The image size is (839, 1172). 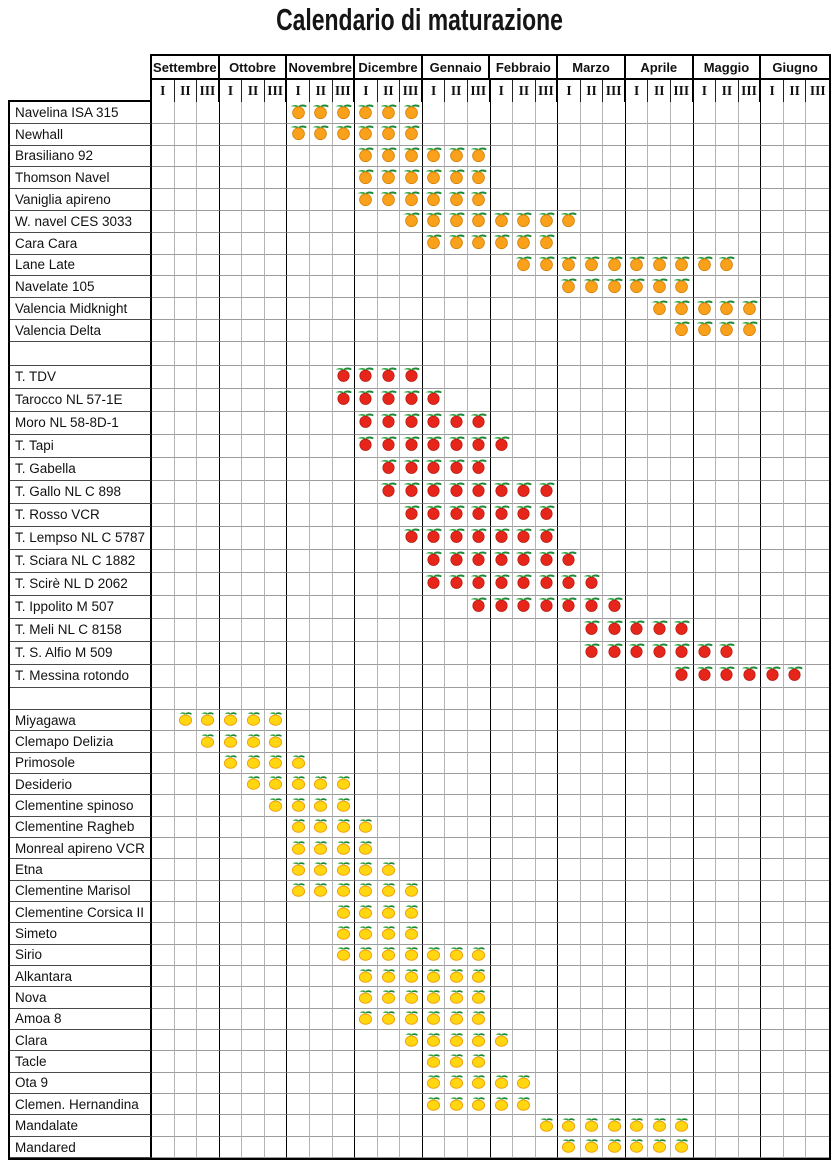 What do you see at coordinates (419, 353) in the screenshot?
I see `separator-row` at bounding box center [419, 353].